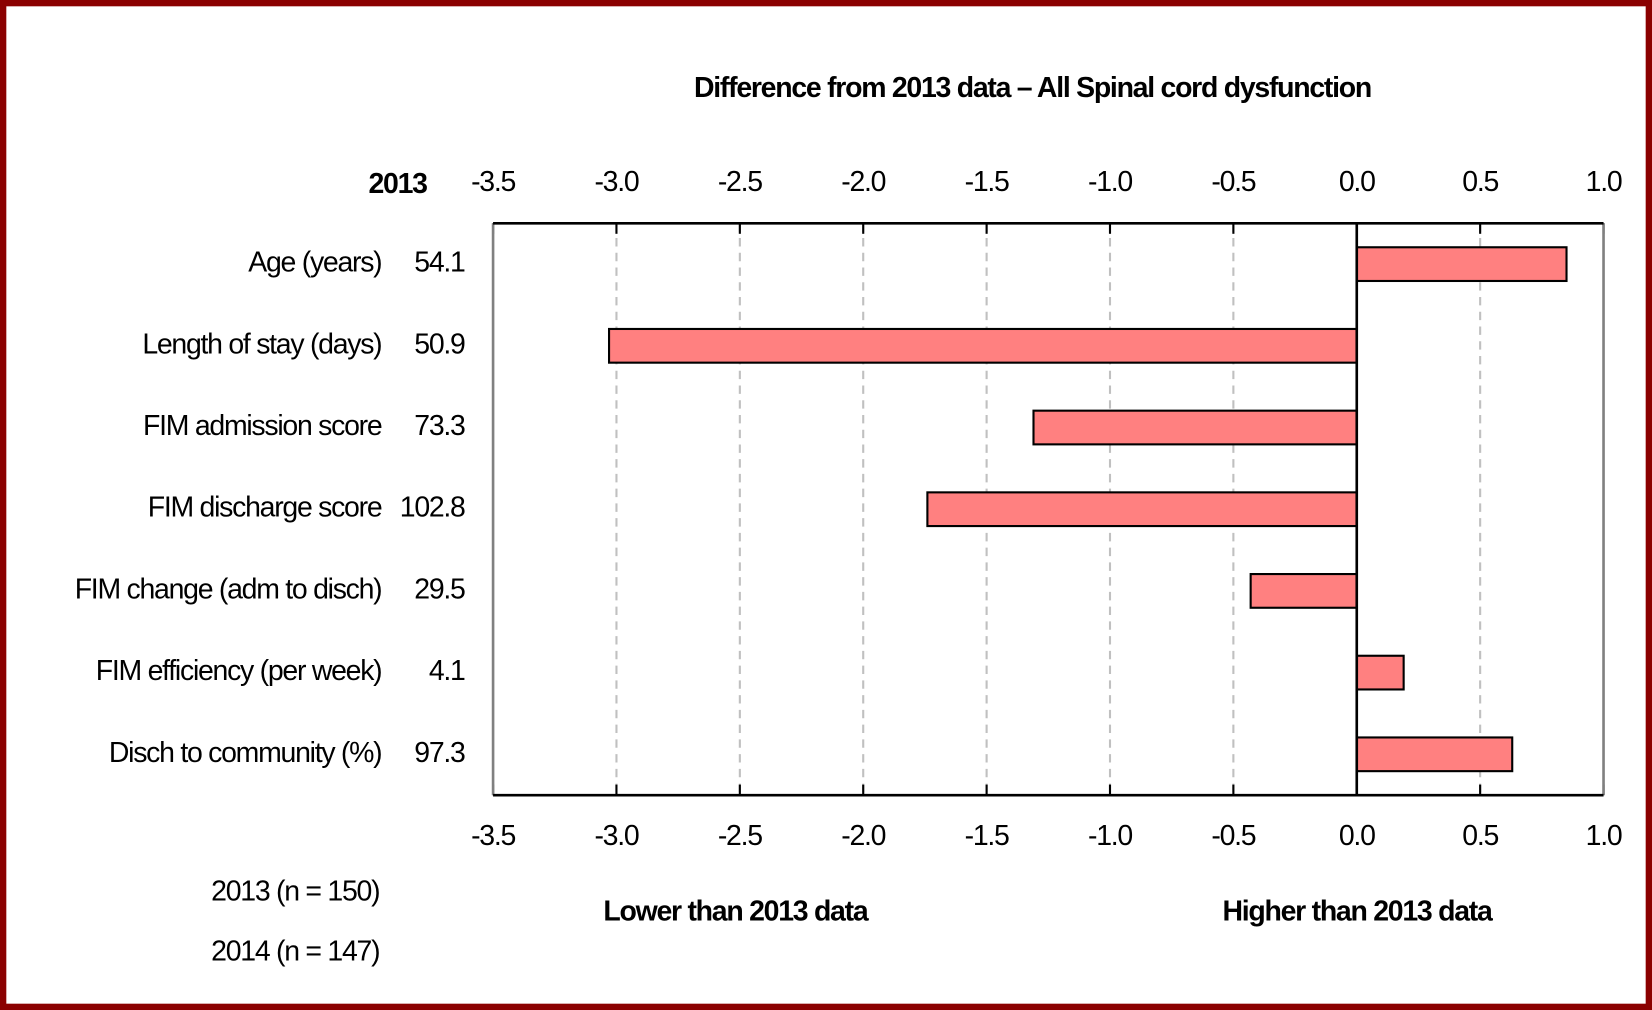 The height and width of the screenshot is (1010, 1652). Describe the element at coordinates (314, 263) in the screenshot. I see `category-label: Age (years)` at that location.